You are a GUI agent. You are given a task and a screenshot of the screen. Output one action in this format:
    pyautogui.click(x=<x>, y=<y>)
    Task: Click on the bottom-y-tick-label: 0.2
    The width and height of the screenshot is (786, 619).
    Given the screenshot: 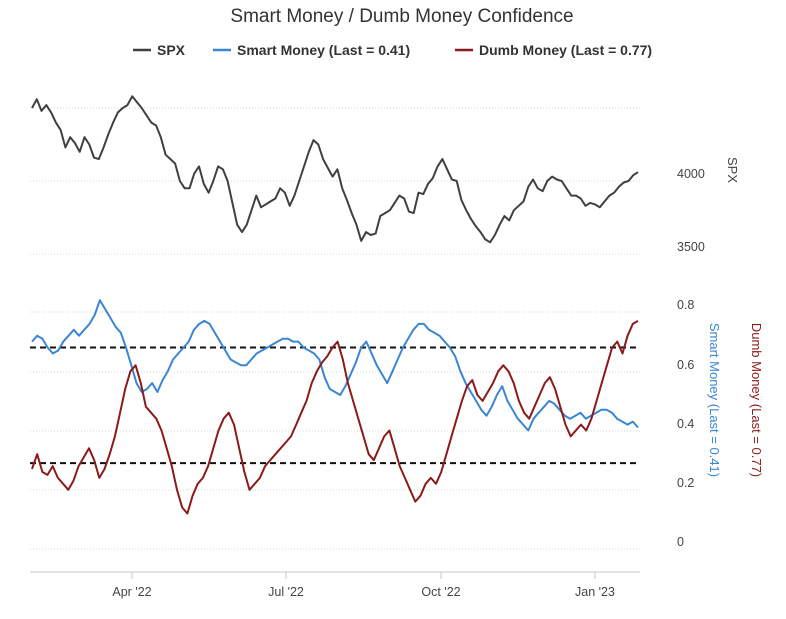 What is the action you would take?
    pyautogui.click(x=685, y=483)
    